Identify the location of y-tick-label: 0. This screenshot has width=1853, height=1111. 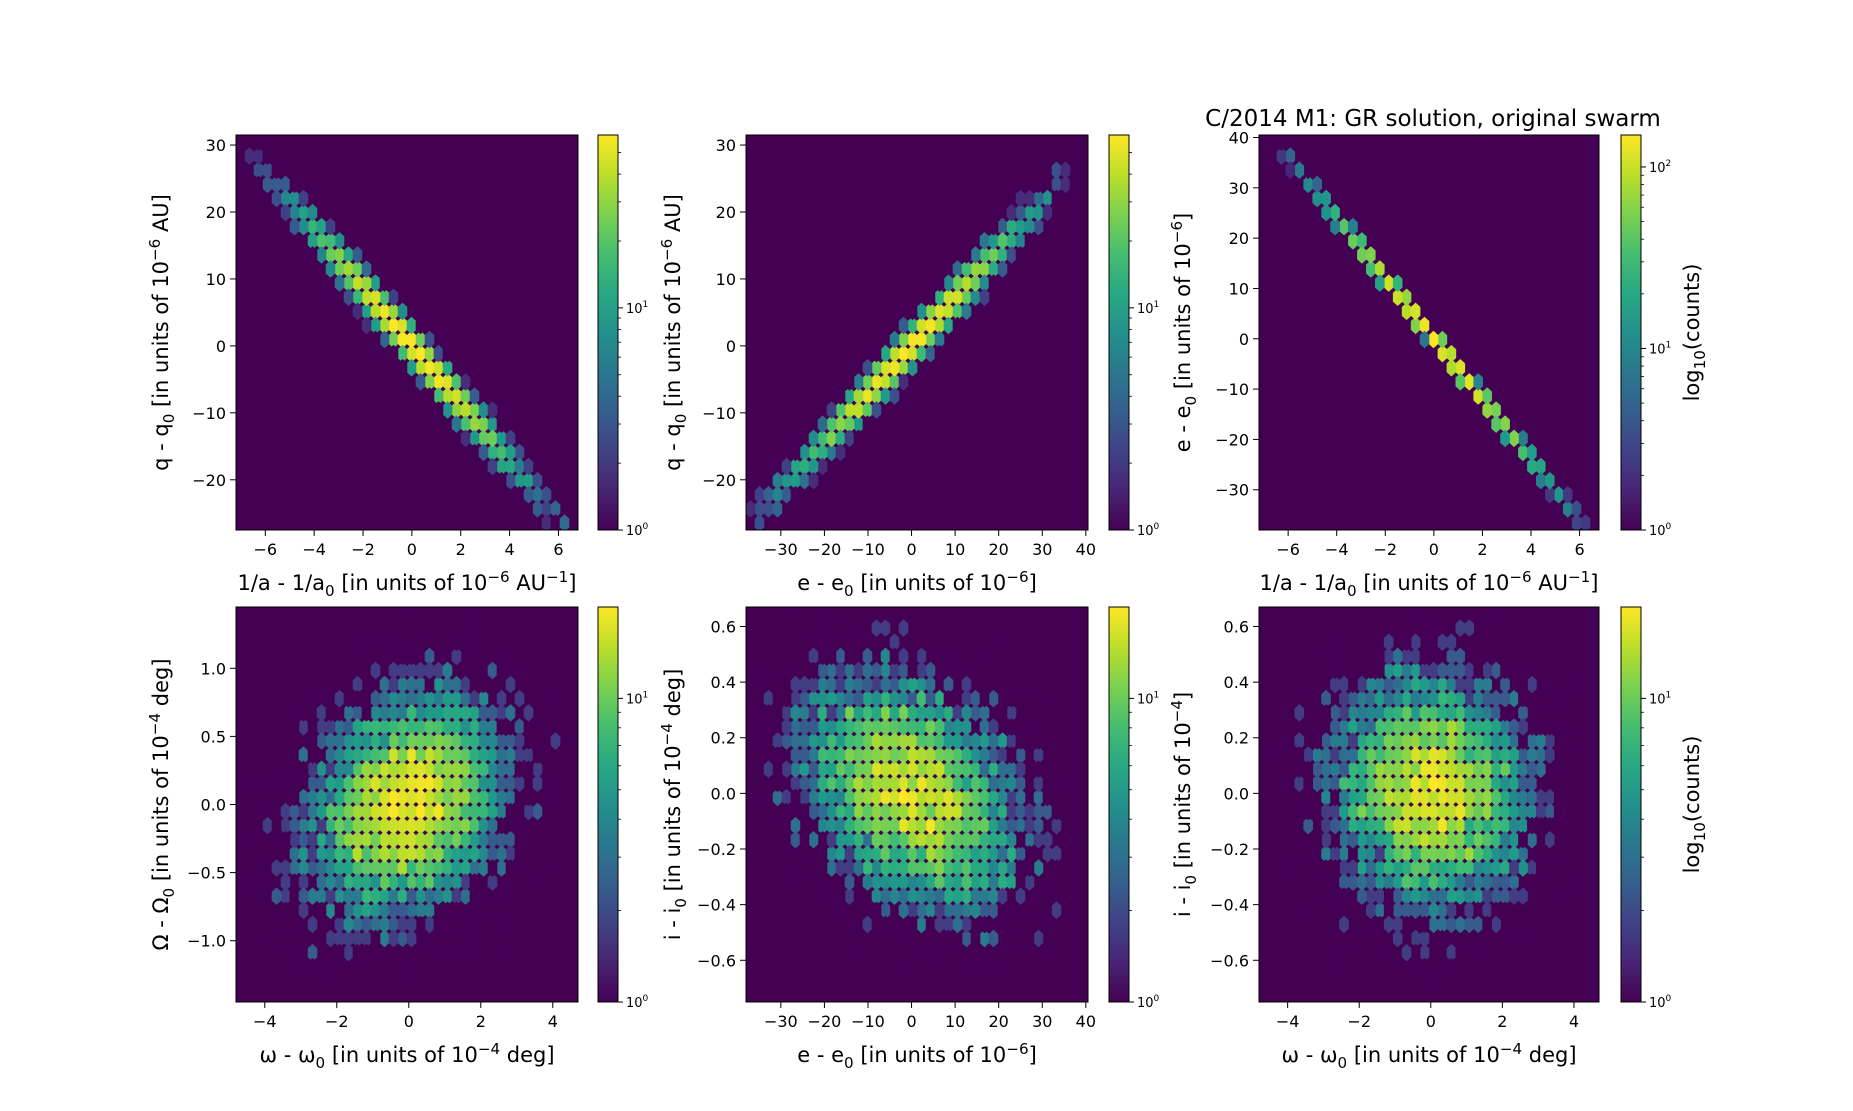
(221, 346).